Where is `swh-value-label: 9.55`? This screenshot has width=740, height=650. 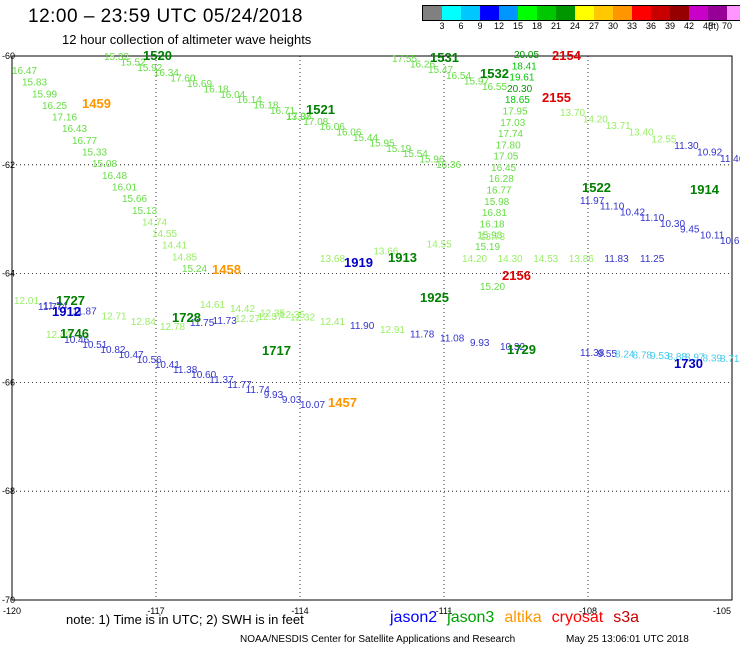 swh-value-label: 9.55 is located at coordinates (608, 354).